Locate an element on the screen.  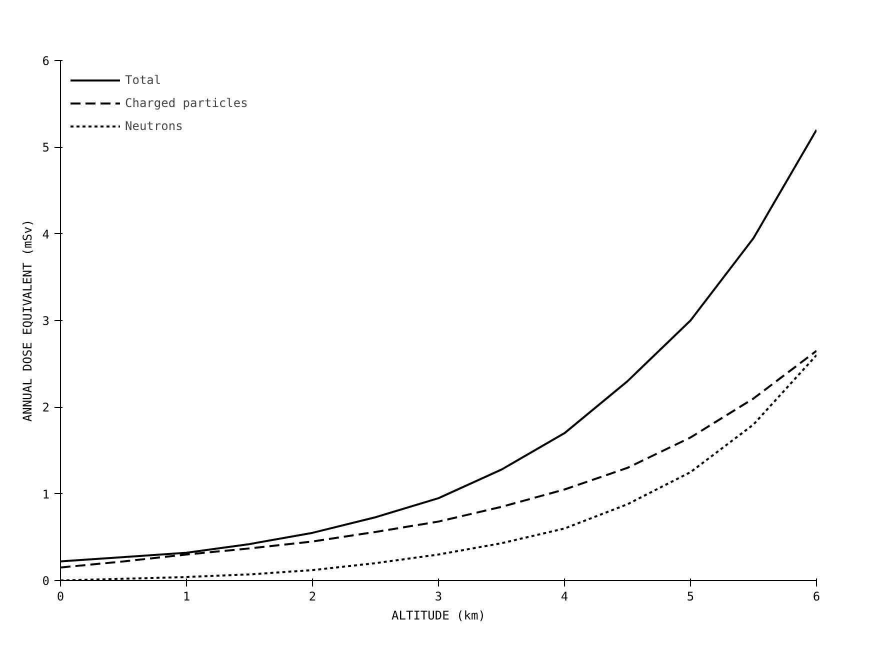
y-tick-label: 3 is located at coordinates (46, 321).